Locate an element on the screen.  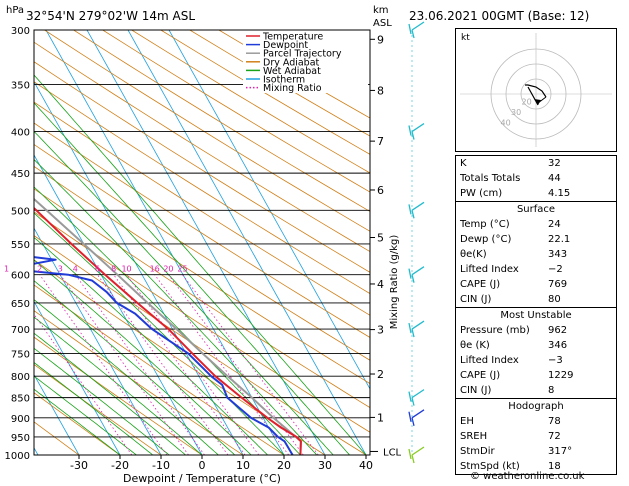
stat-value: 346 is located at coordinates (558, 345).